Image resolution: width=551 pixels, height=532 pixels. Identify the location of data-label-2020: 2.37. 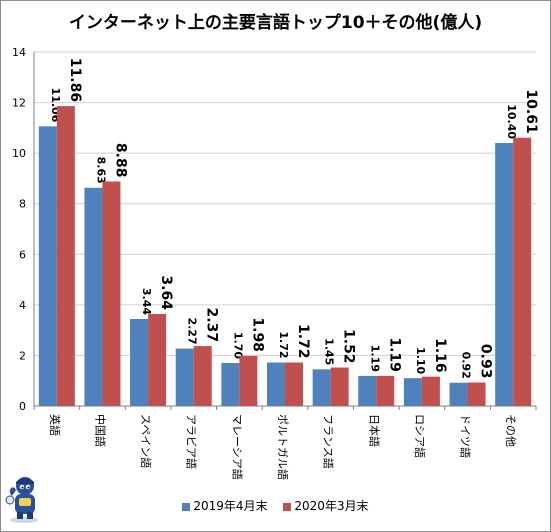
(212, 325).